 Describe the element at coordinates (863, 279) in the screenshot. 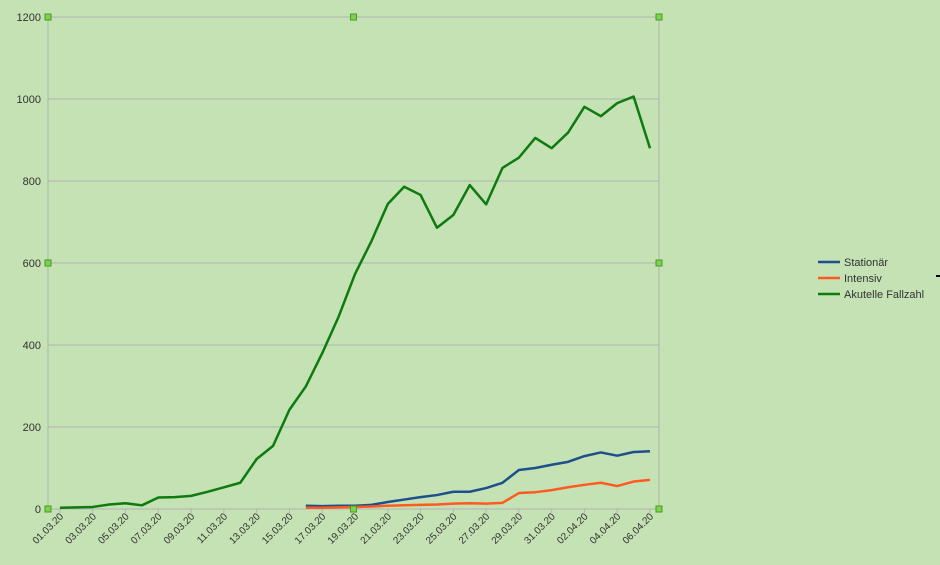

I see `legend-label: Intensiv` at that location.